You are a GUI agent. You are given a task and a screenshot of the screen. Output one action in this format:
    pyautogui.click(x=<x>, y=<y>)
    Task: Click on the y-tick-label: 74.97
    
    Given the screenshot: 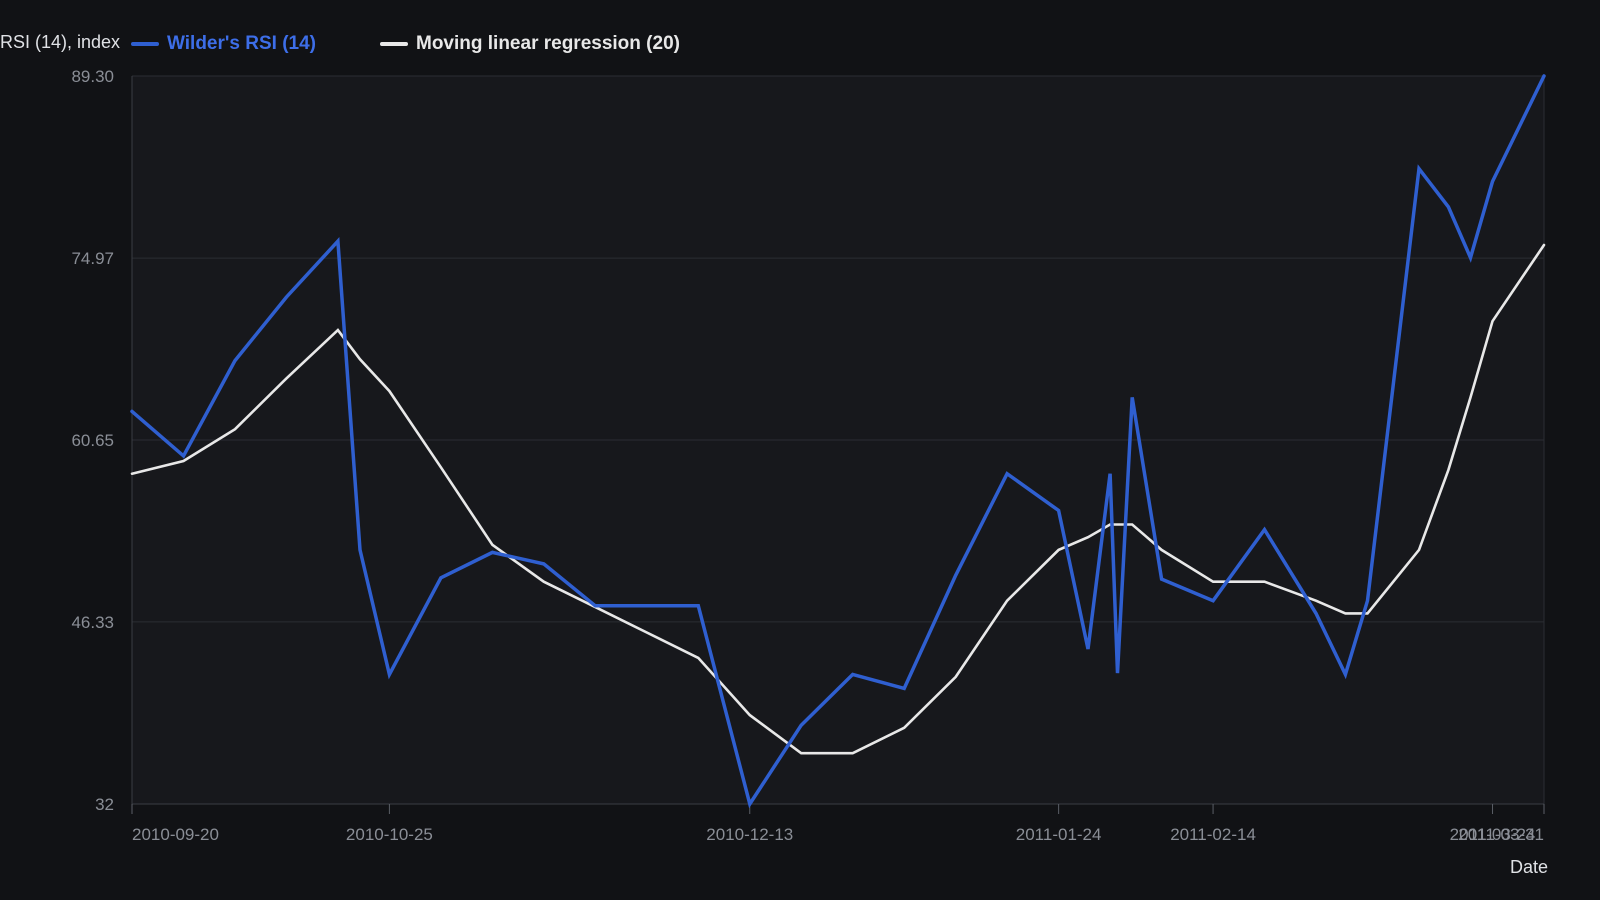 What is the action you would take?
    pyautogui.click(x=92, y=258)
    